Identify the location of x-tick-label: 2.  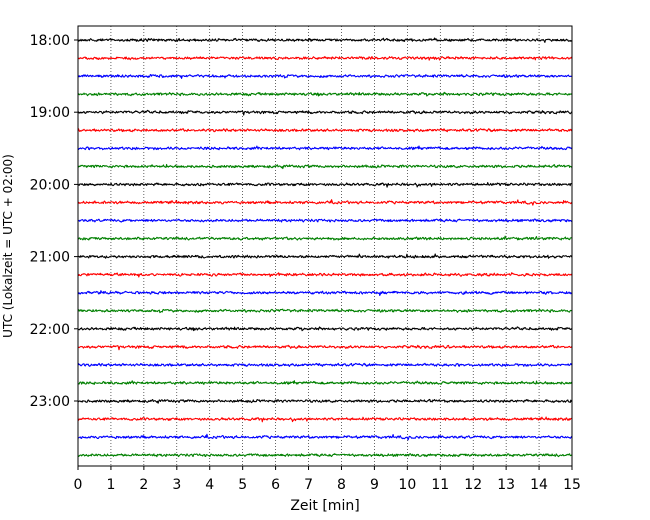
(143, 485).